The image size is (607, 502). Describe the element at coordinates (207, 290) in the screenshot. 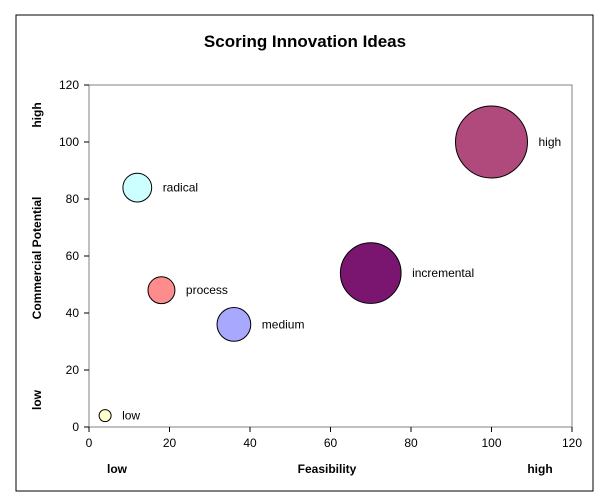

I see `bubble-label-process: process` at that location.